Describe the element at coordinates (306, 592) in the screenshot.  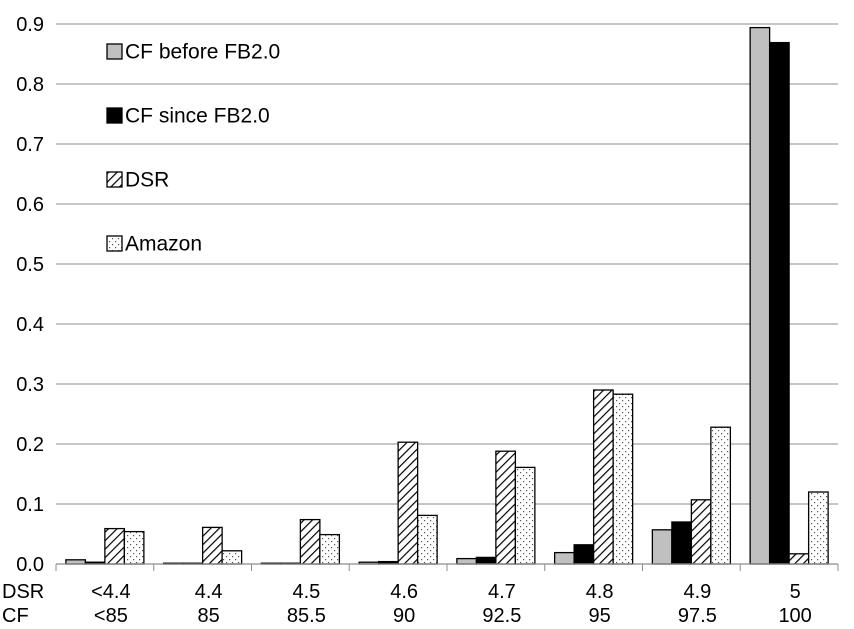
I see `dsr-category-label: 4.5` at that location.